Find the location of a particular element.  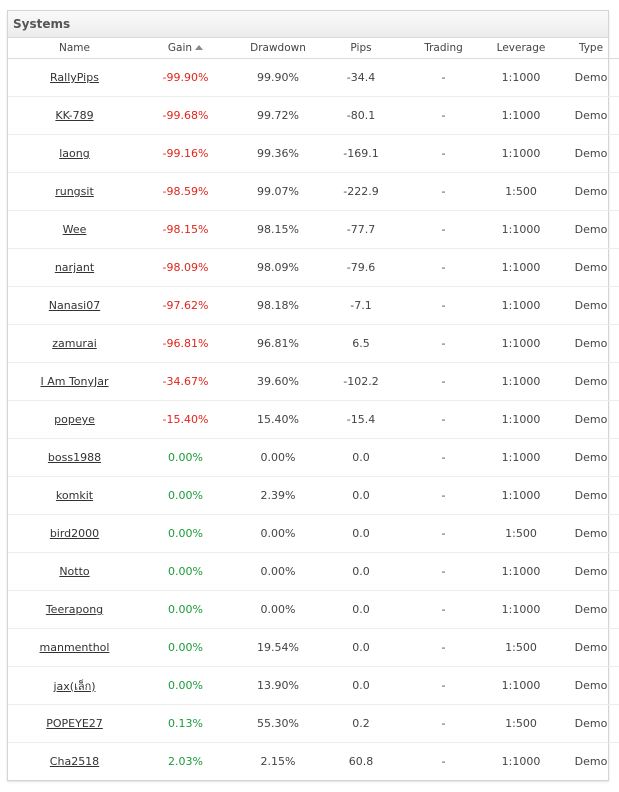

column-header-trading: Trading is located at coordinates (443, 48).